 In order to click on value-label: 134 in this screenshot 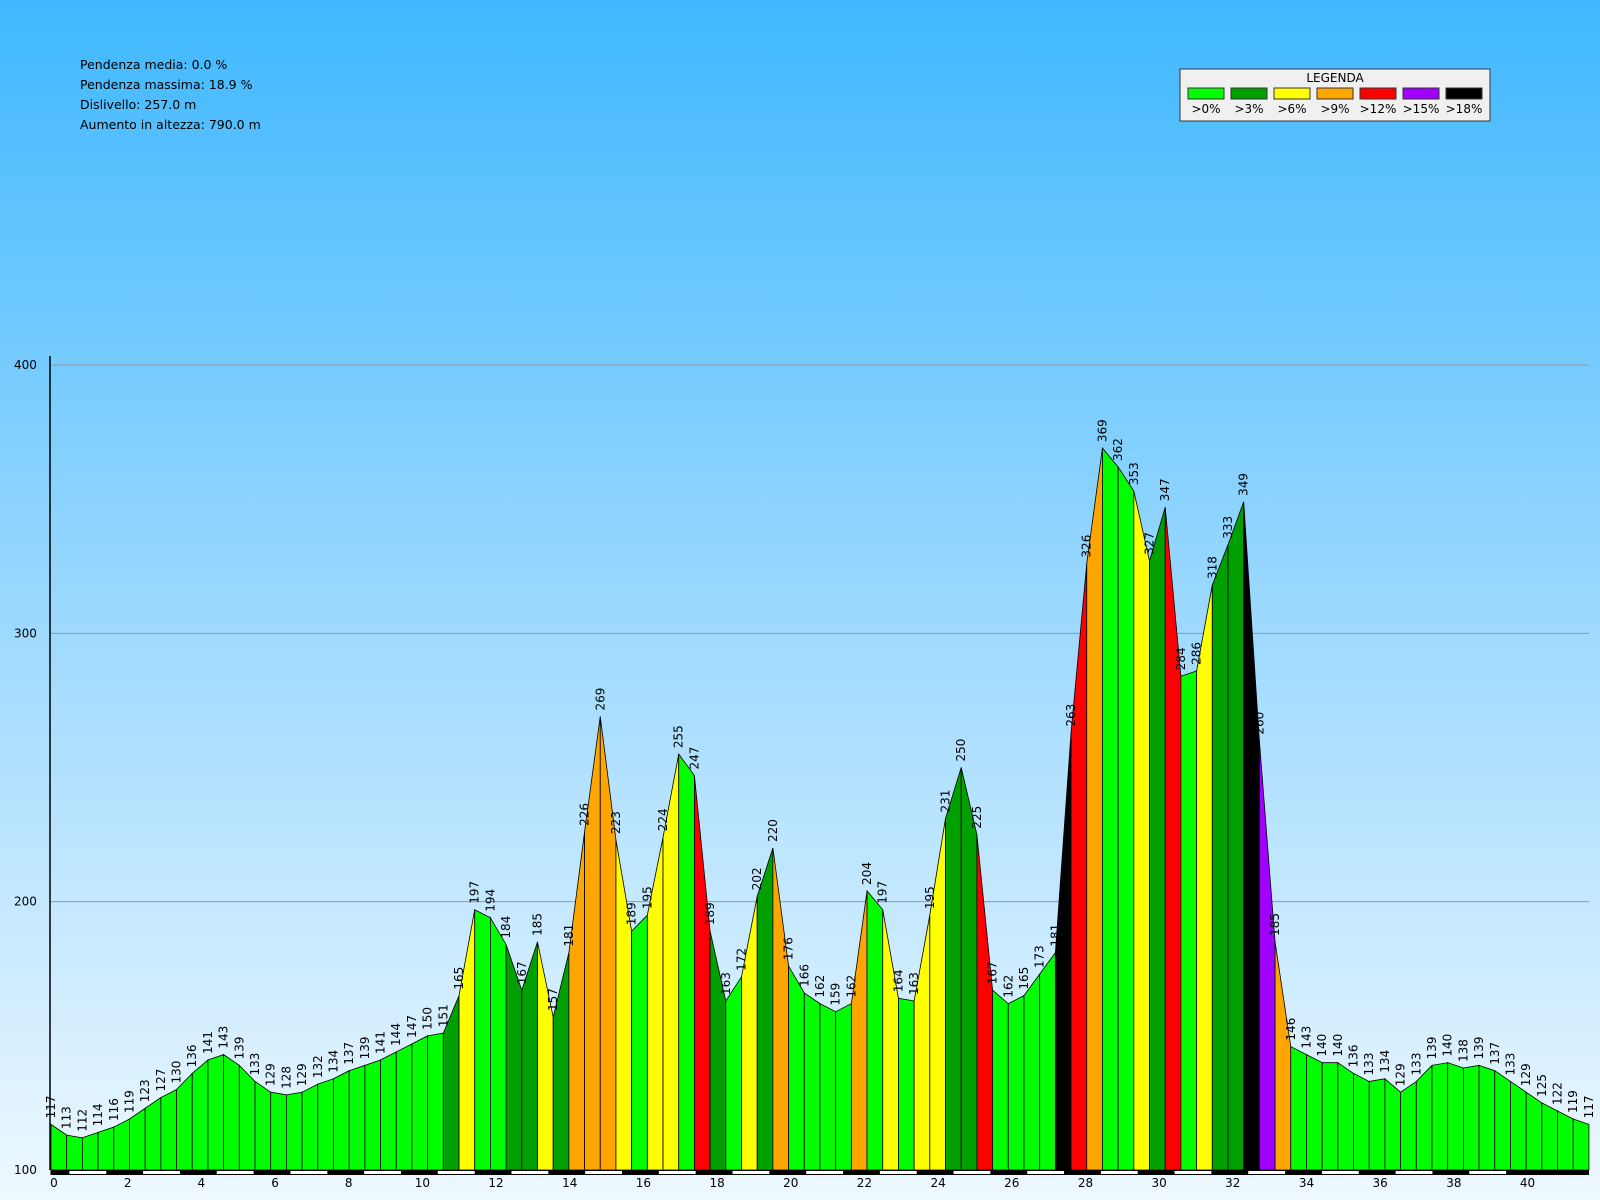, I will do `click(333, 1061)`.